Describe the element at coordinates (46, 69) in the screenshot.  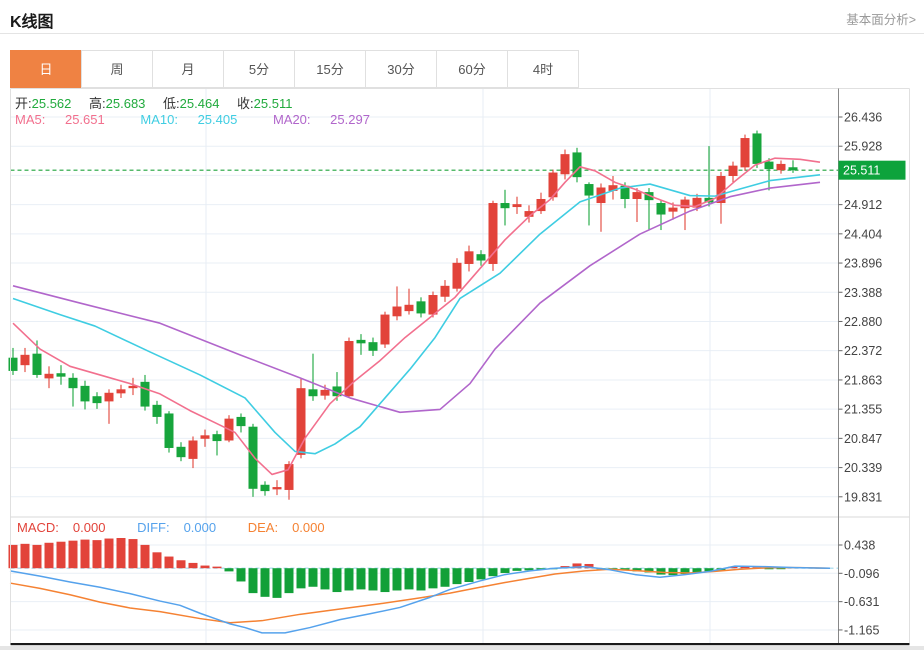
I see `tab-day: 日` at that location.